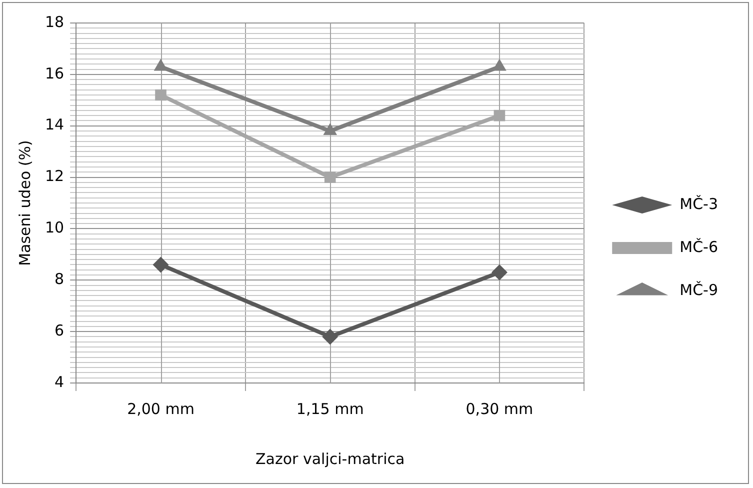  I want to click on legend-label: MČ-3, so click(699, 203).